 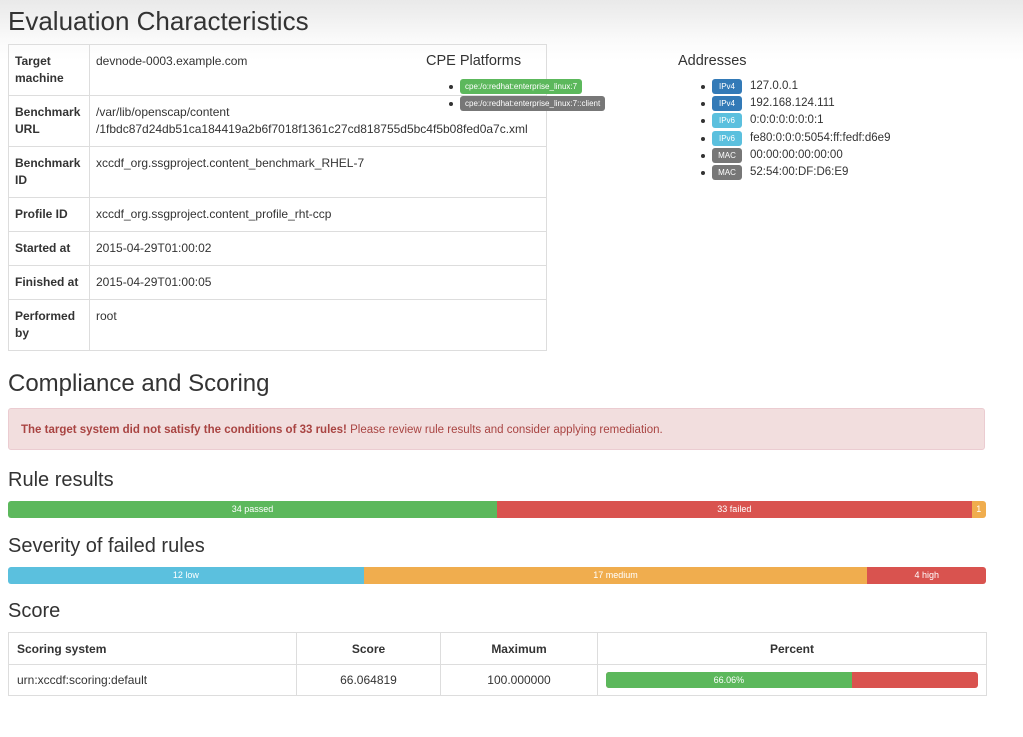 What do you see at coordinates (787, 120) in the screenshot?
I see `address-value: 0:0:0:0:0:0:0:1` at bounding box center [787, 120].